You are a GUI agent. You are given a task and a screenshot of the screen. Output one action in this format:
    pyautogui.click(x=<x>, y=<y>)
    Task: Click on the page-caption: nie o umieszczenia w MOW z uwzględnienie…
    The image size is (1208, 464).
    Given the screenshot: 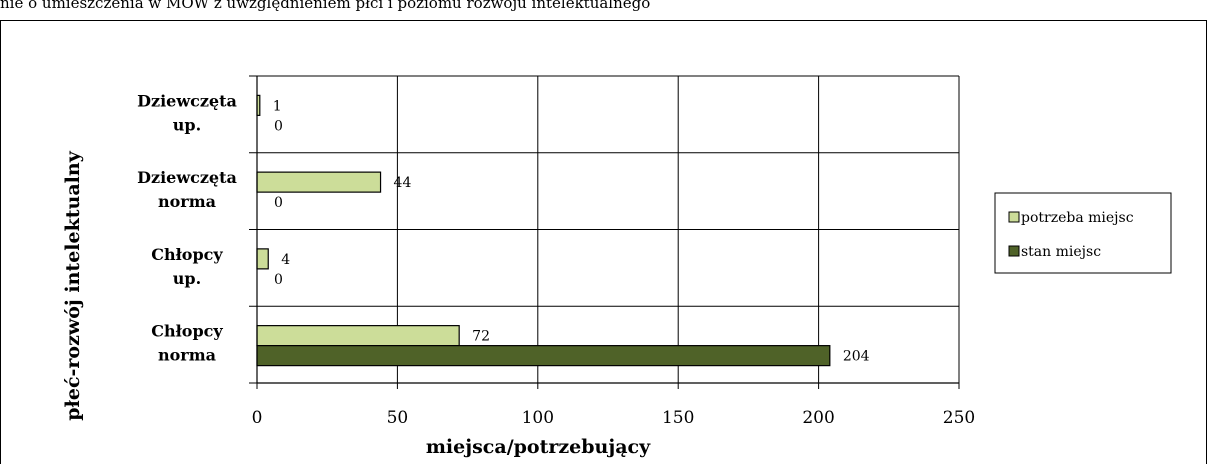 What is the action you would take?
    pyautogui.click(x=325, y=6)
    